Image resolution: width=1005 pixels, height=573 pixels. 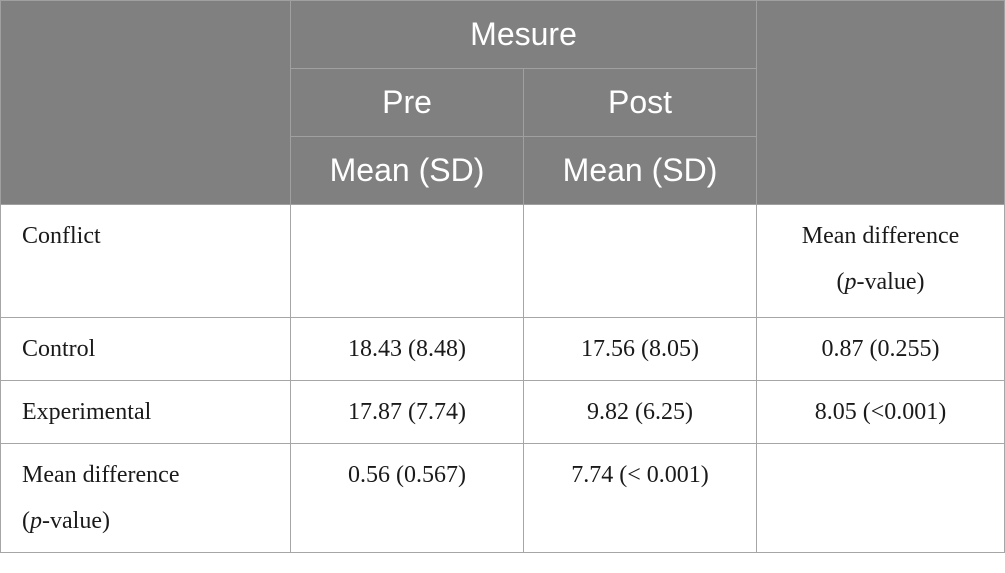 What do you see at coordinates (407, 412) in the screenshot?
I see `cell-experimental-pre: 17.87 (7.74)` at bounding box center [407, 412].